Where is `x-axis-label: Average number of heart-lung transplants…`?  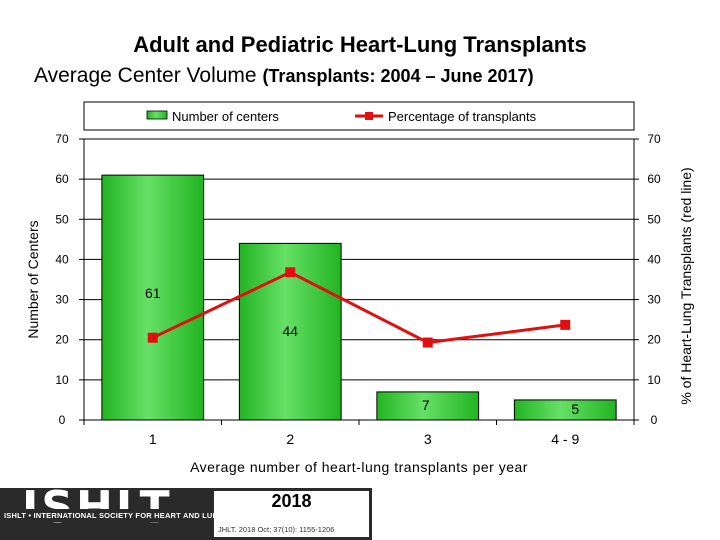 x-axis-label: Average number of heart-lung transplants… is located at coordinates (359, 467).